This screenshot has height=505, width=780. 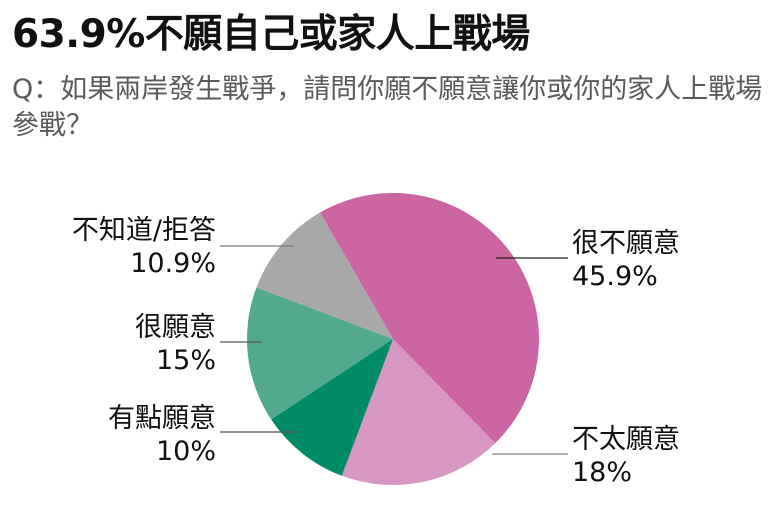 What do you see at coordinates (615, 276) in the screenshot?
I see `label-value: 45.9%` at bounding box center [615, 276].